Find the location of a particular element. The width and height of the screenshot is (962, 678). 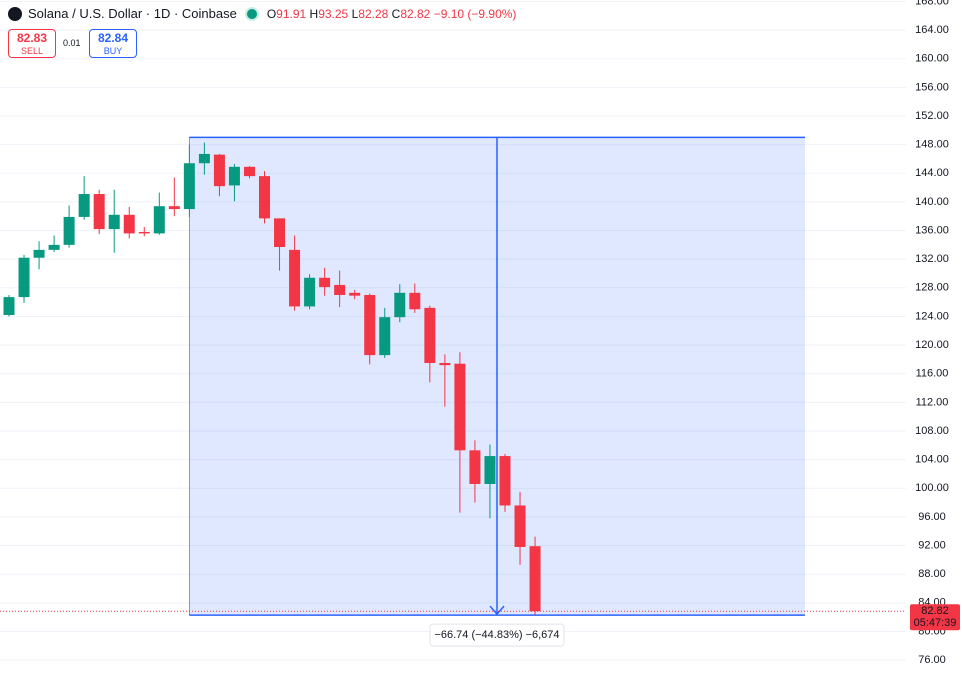

sell-label: SELL is located at coordinates (32, 51).